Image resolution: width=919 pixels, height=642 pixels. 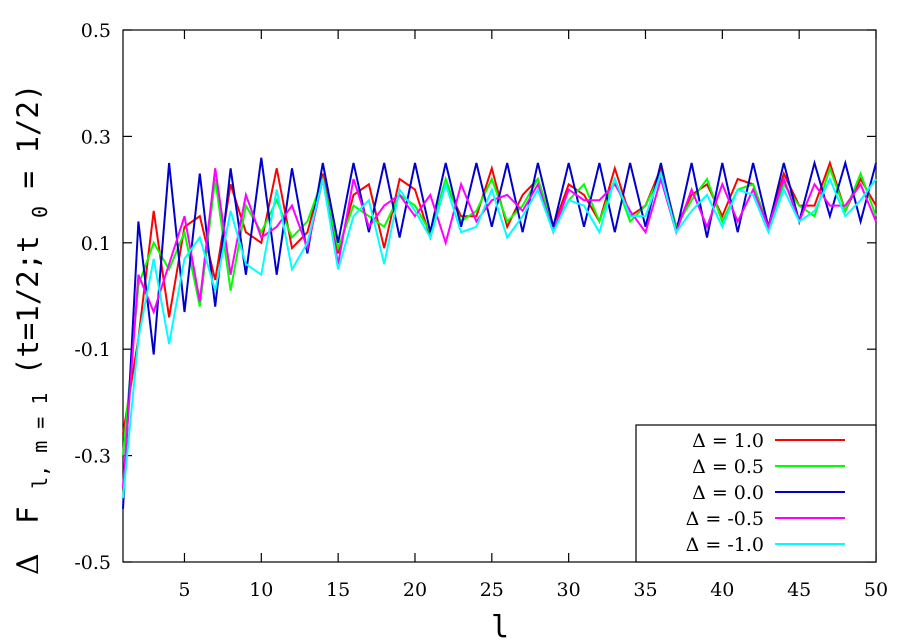 I want to click on legend: Δ = 1.0 Δ = 0.5 Δ = 0.0 Δ = -0.5 Δ = -1.0, so click(x=756, y=493).